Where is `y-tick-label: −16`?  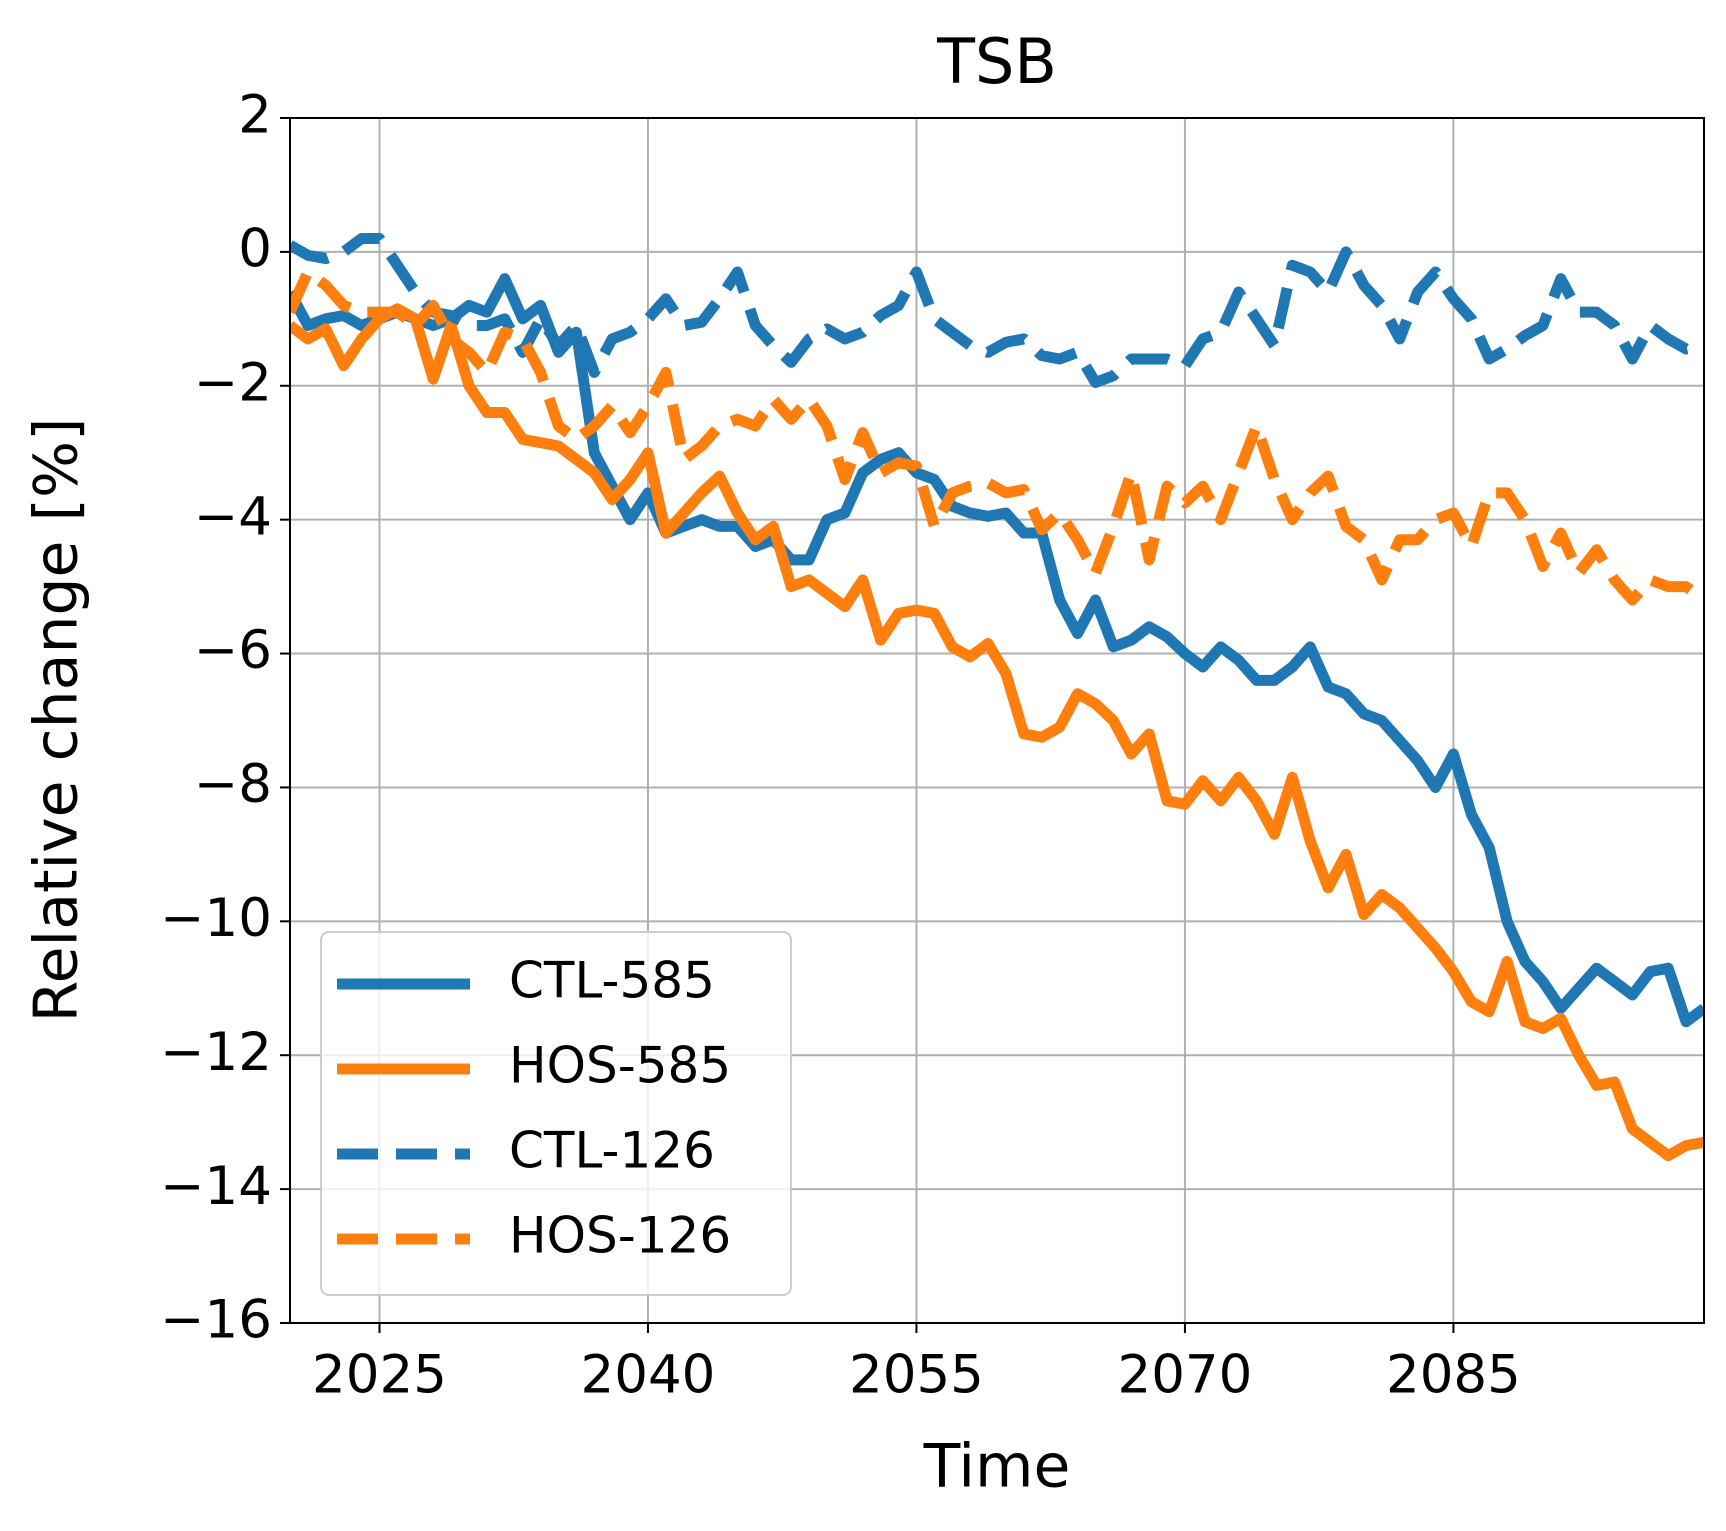 y-tick-label: −16 is located at coordinates (216, 1320).